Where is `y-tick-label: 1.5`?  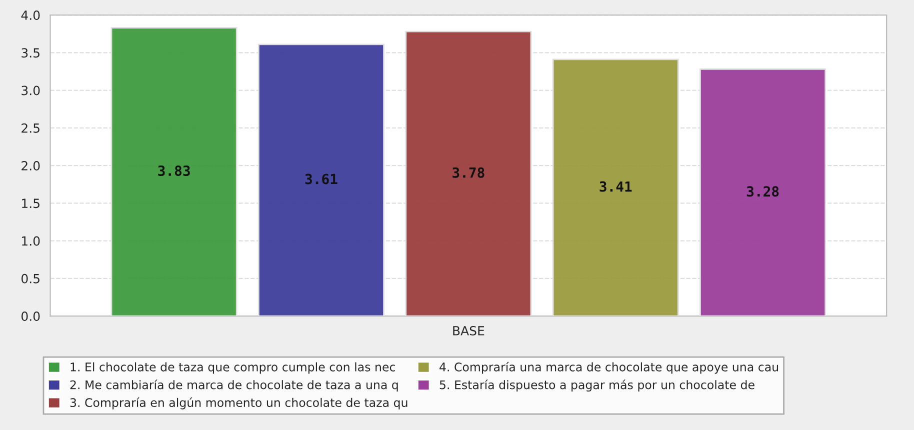
y-tick-label: 1.5 is located at coordinates (31, 203).